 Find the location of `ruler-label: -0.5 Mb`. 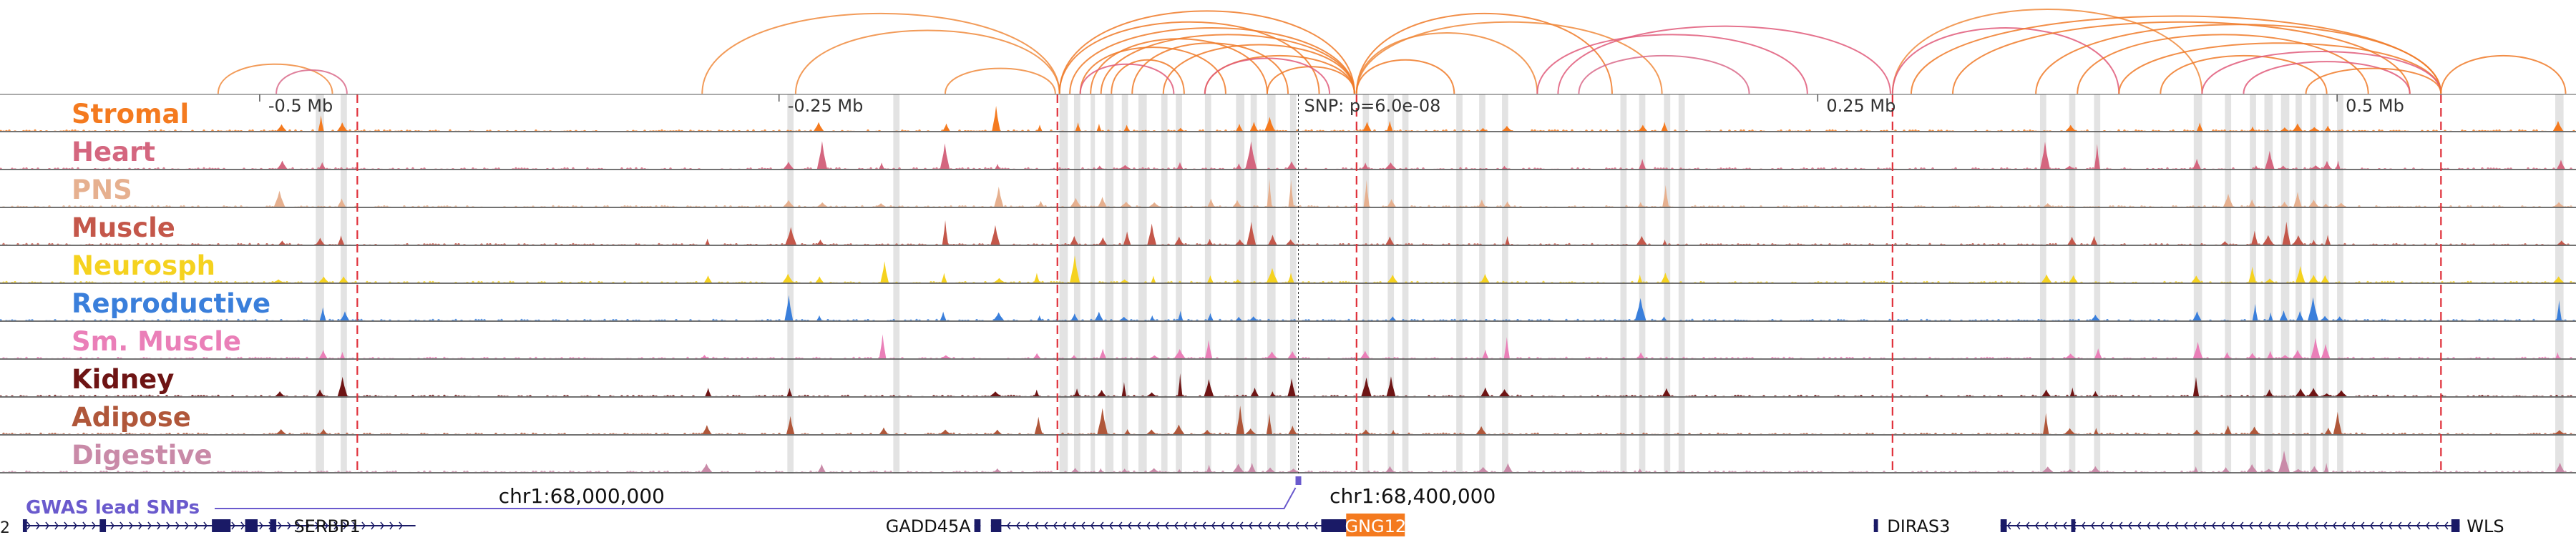

ruler-label: -0.5 Mb is located at coordinates (300, 106).